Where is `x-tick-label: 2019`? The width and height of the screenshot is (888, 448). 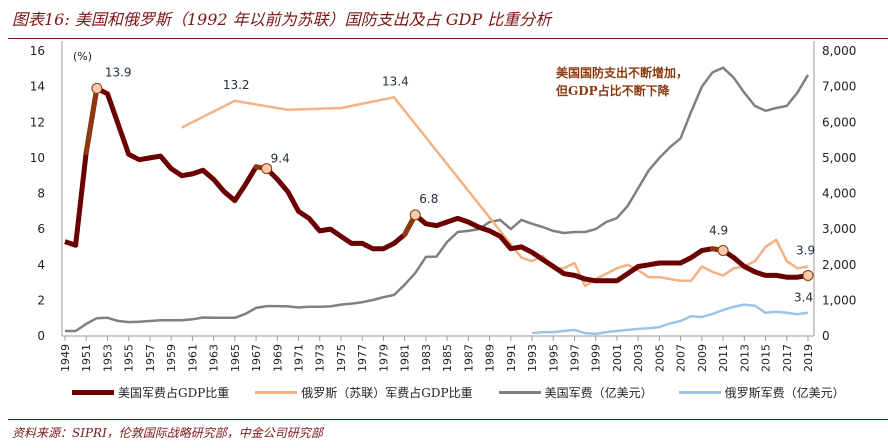
x-tick-label: 2019 is located at coordinates (808, 358).